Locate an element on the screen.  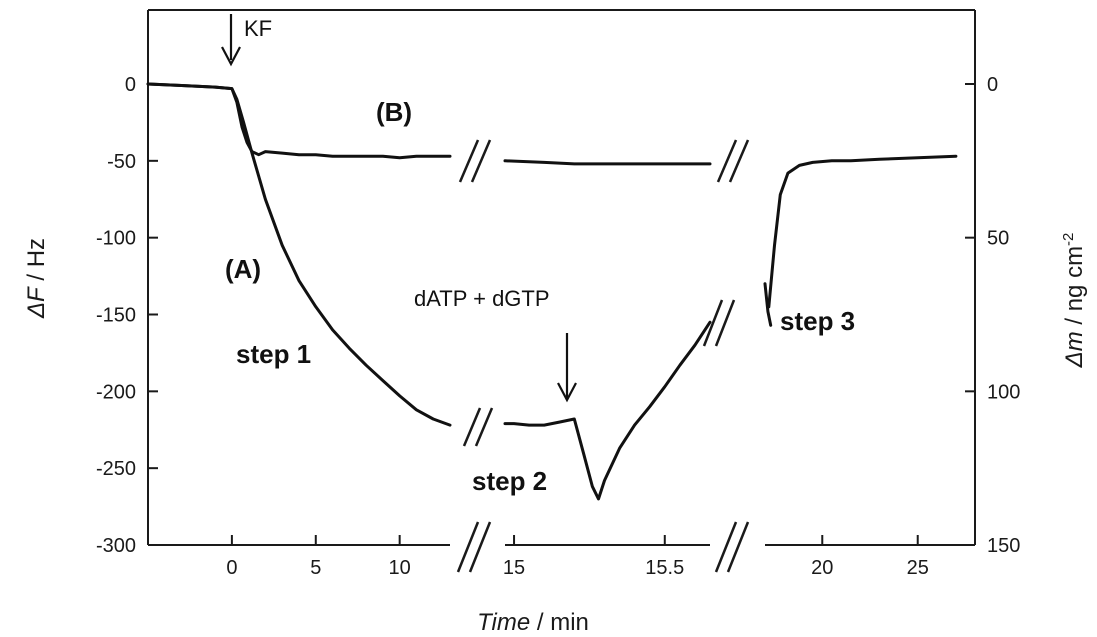
break-mark-b-2a is located at coordinates (727, 161).